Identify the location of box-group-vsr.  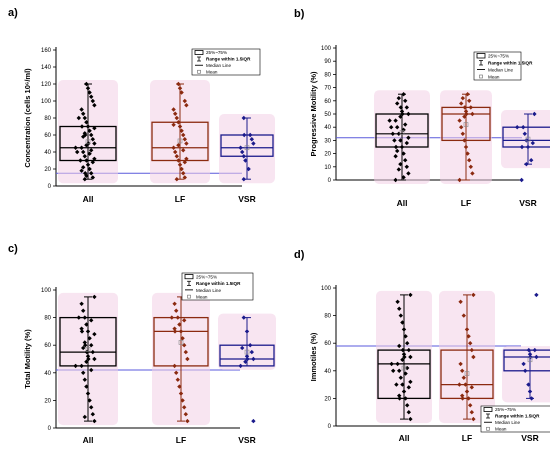
(525, 146).